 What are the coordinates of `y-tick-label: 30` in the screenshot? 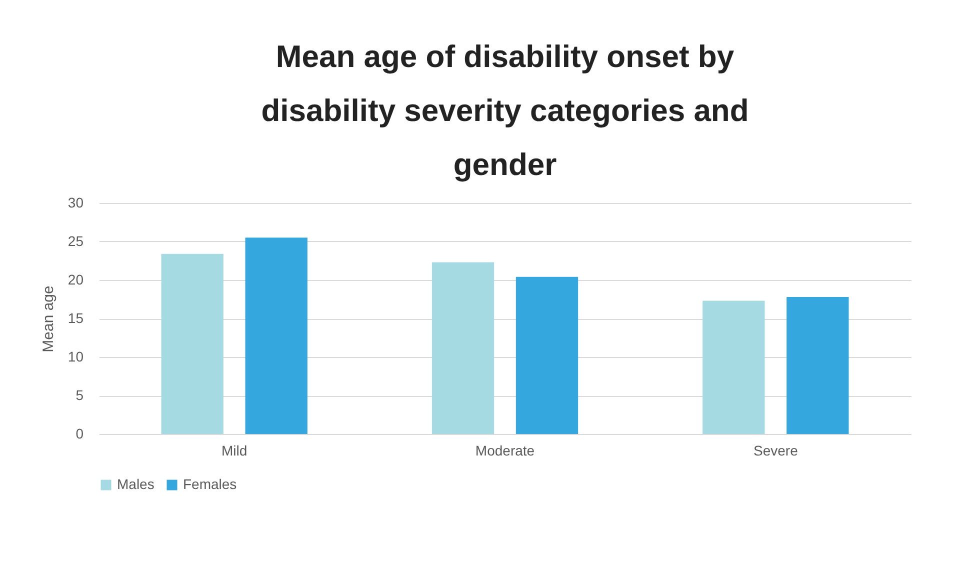 It's located at (76, 202).